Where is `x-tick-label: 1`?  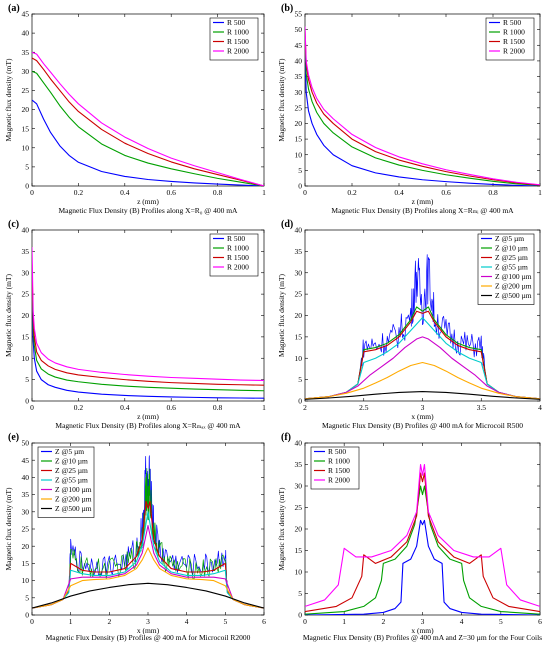
x-tick-label: 1 is located at coordinates (264, 192).